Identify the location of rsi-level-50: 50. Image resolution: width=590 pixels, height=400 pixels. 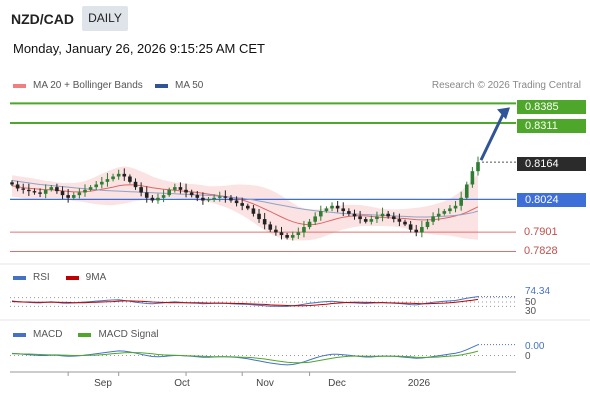
(531, 302).